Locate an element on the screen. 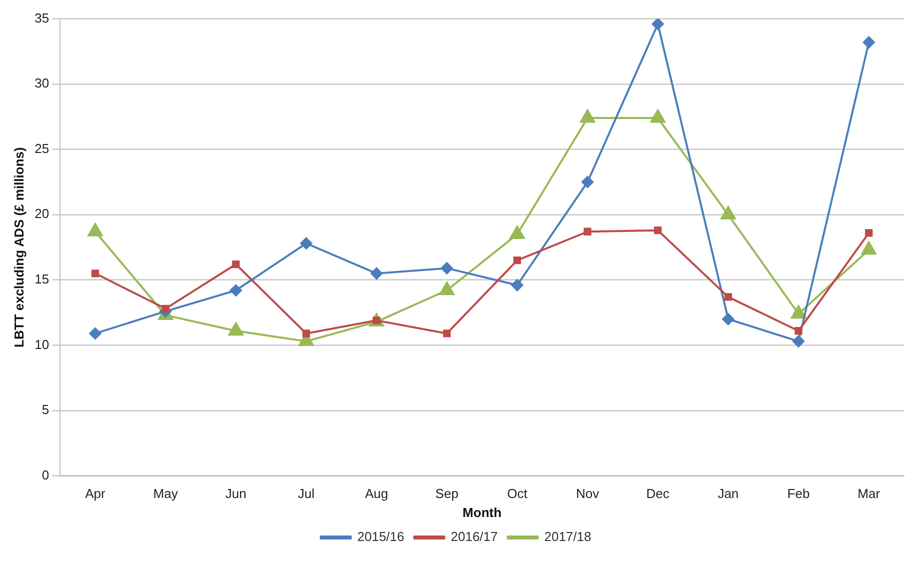 The image size is (922, 562). y-tick-label: 5 is located at coordinates (46, 410).